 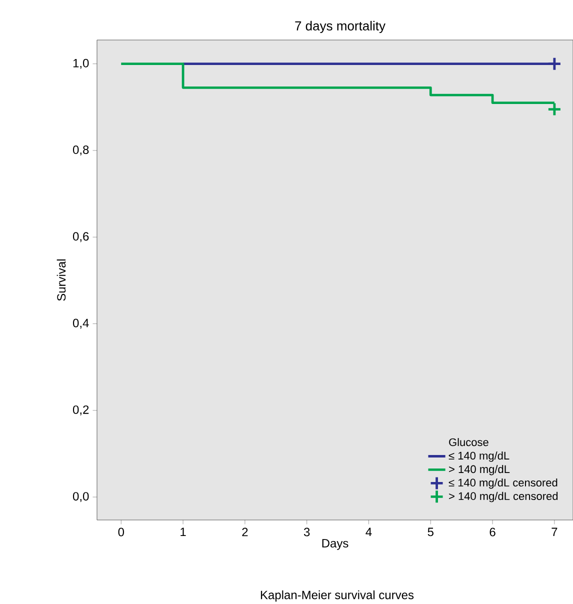 What do you see at coordinates (80, 323) in the screenshot?
I see `y-tick-label: 0,4` at bounding box center [80, 323].